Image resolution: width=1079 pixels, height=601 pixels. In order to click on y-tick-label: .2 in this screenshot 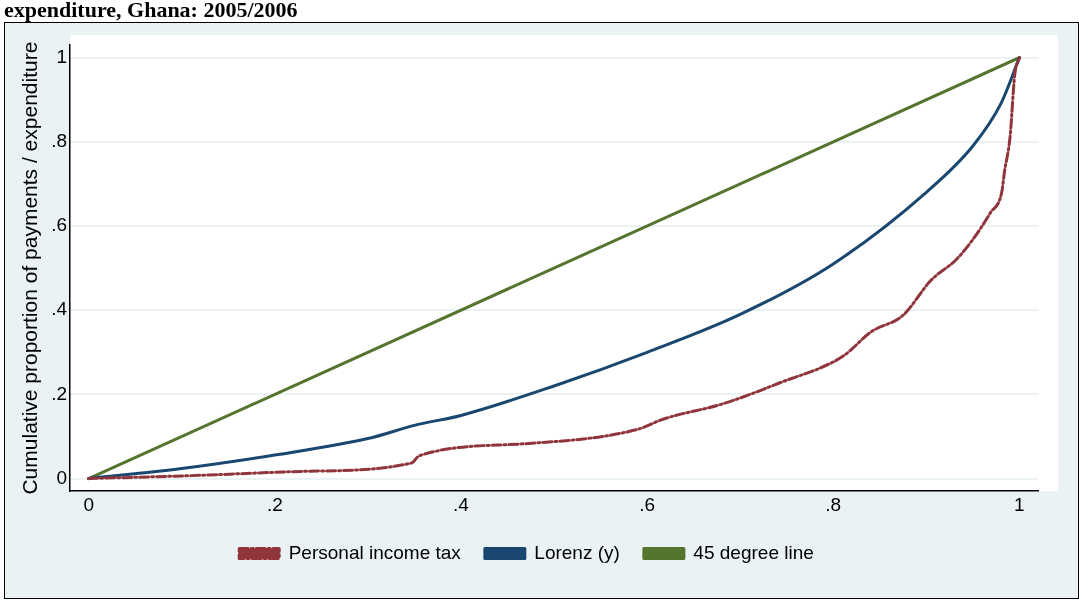, I will do `click(59, 393)`.